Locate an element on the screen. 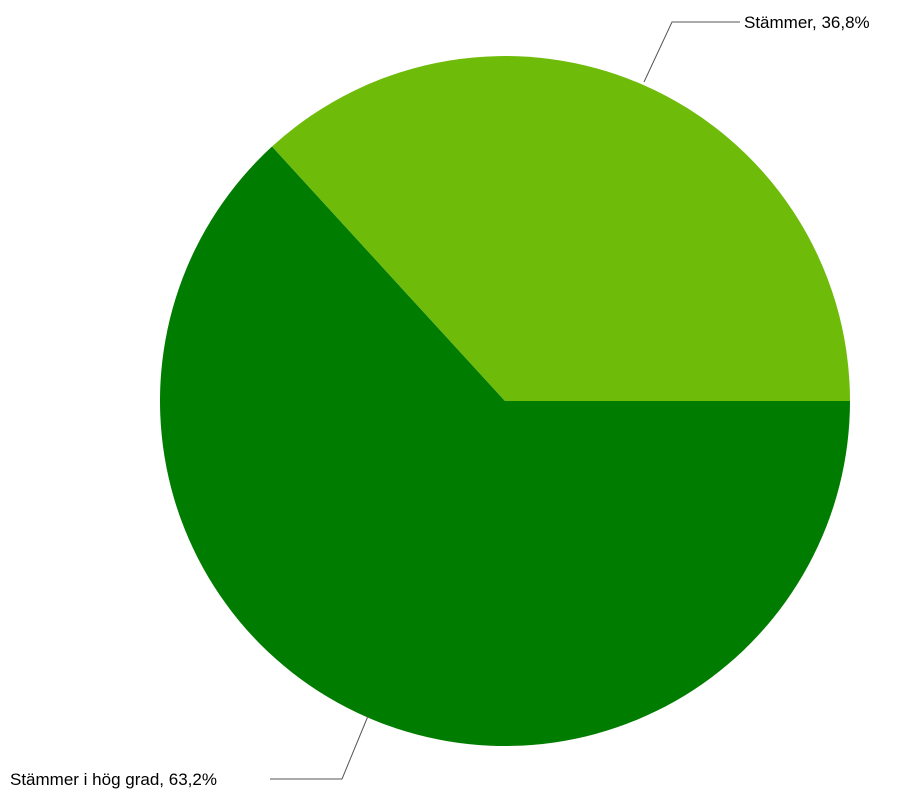 Image resolution: width=906 pixels, height=793 pixels. slice-label-stammer-i-hog-grad: Stämmer i hög grad, 63,2% is located at coordinates (113, 779).